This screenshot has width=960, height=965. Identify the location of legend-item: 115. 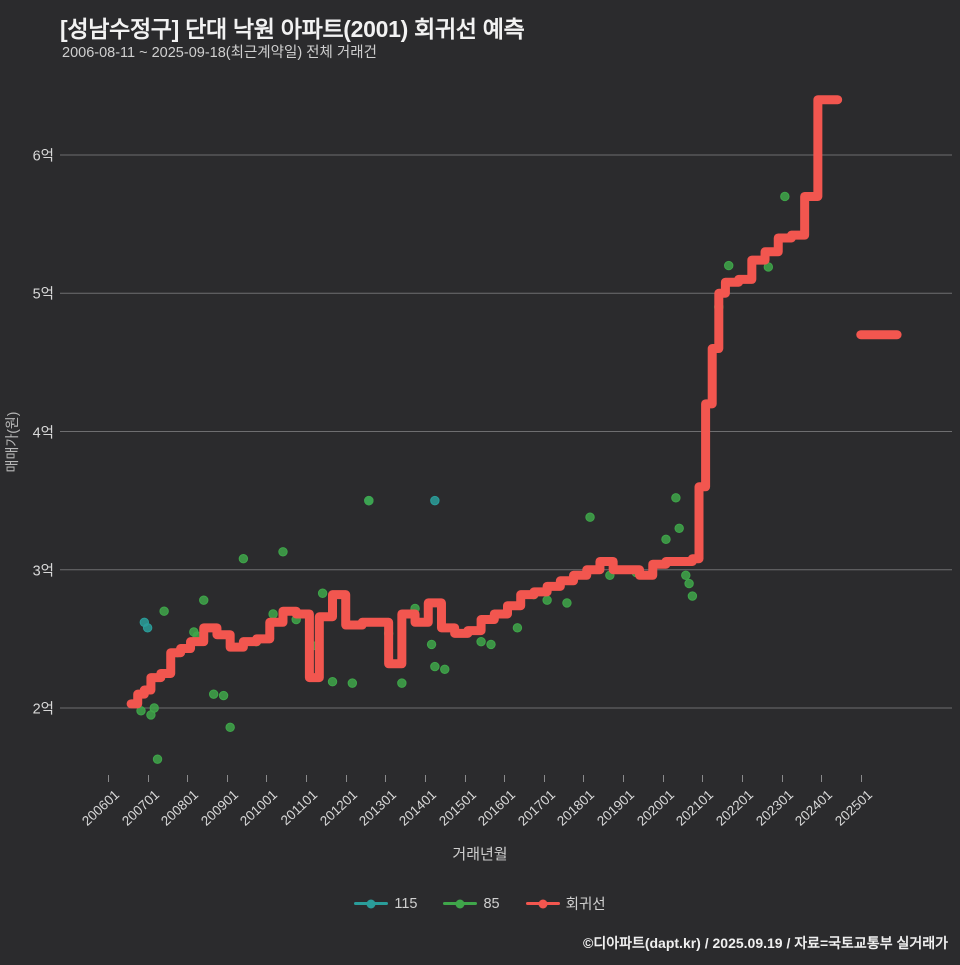
(385, 904).